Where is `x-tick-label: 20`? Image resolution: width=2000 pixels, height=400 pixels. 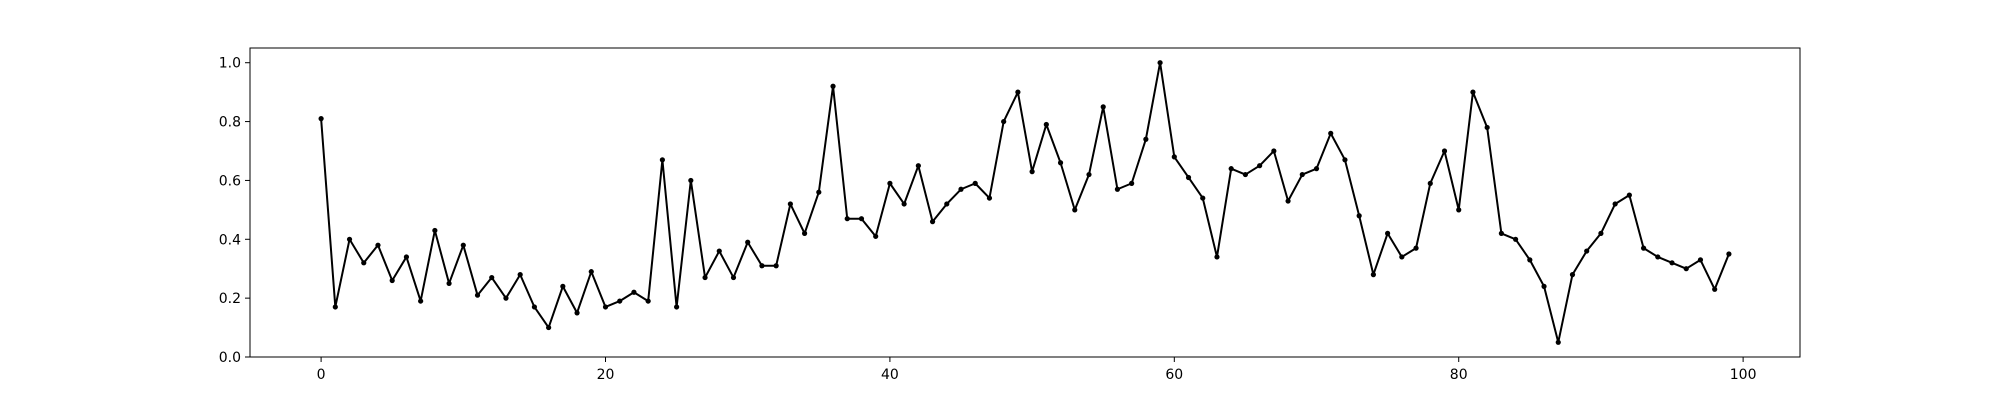
x-tick-label: 20 is located at coordinates (606, 375).